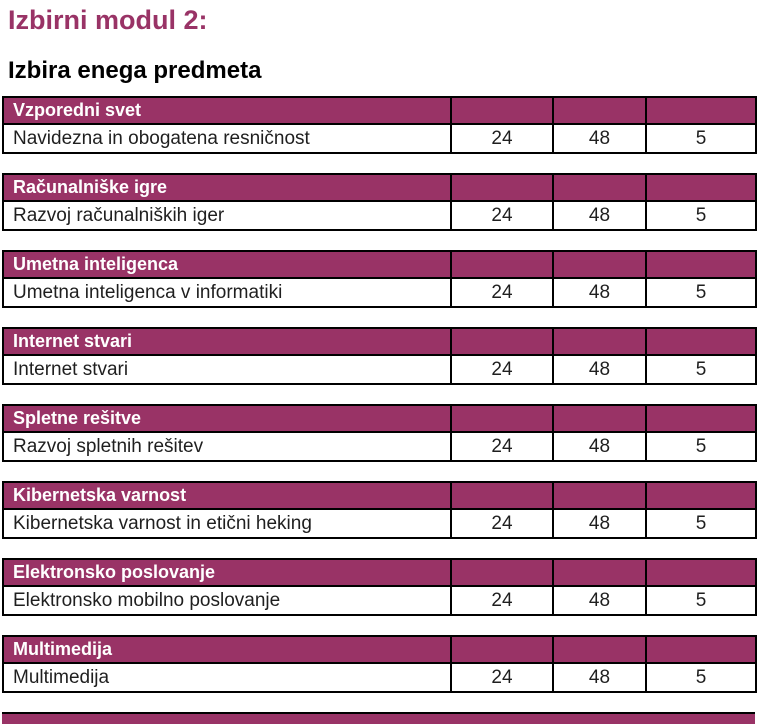  Describe the element at coordinates (227, 677) in the screenshot. I see `subject-name: Multimedija` at that location.